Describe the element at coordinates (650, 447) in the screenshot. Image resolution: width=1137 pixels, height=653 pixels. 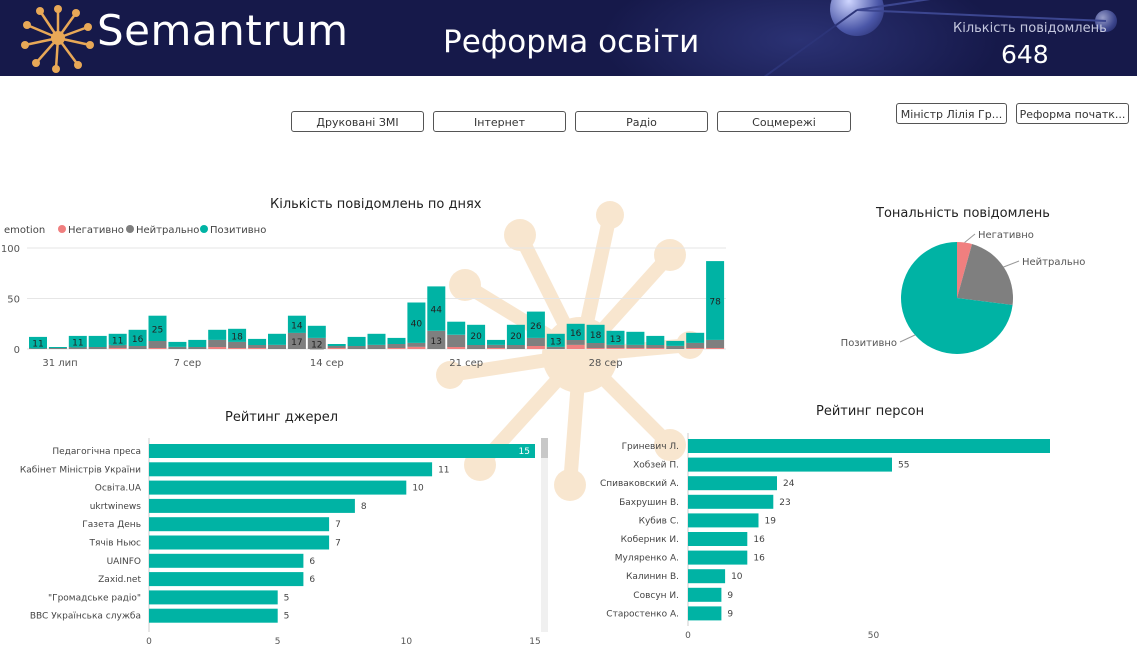
I see `category-label: Гриневич Л.` at that location.